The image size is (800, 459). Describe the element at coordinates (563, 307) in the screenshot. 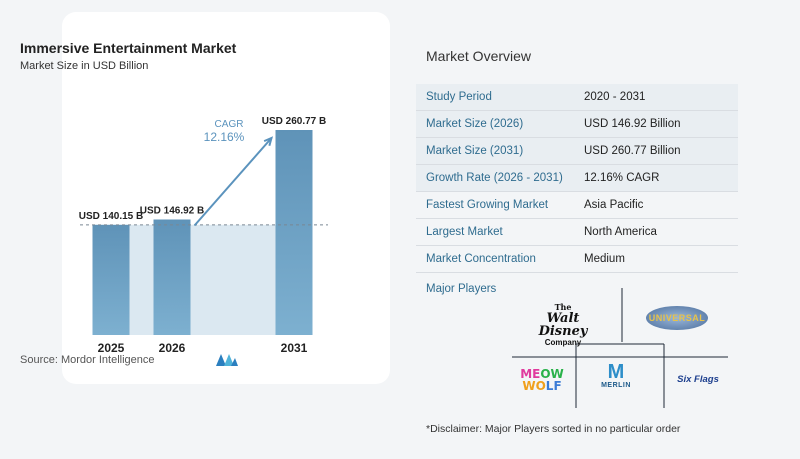

I see `disney-logo-line1: The` at that location.